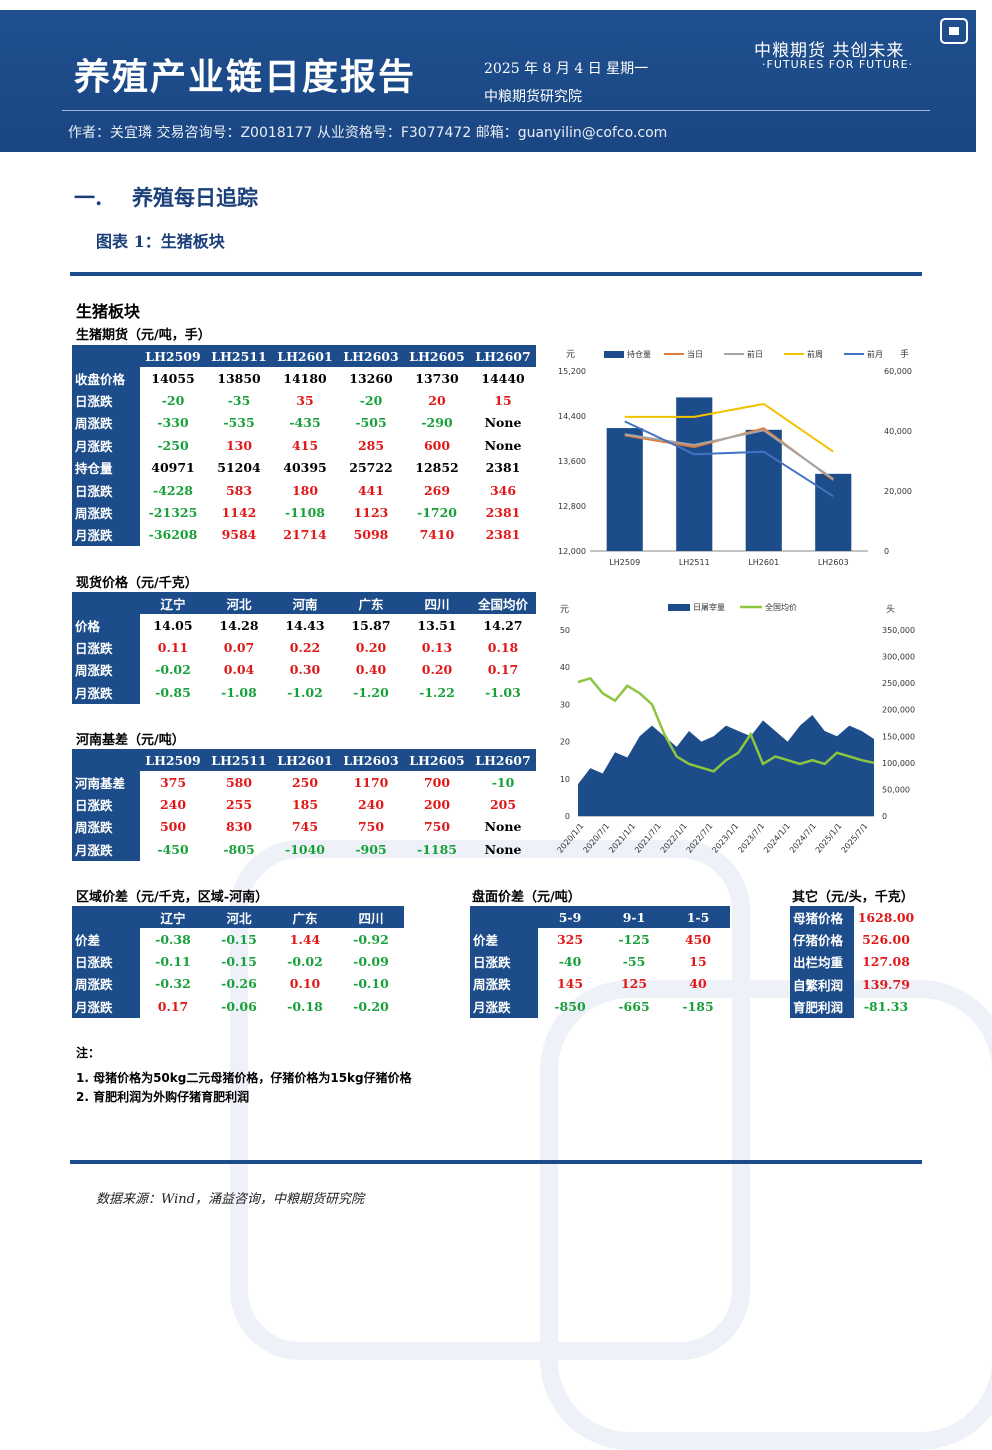 Image resolution: width=992 pixels, height=1450 pixels. I want to click on table-row: 月涨跌 -850 -665 -185, so click(600, 1006).